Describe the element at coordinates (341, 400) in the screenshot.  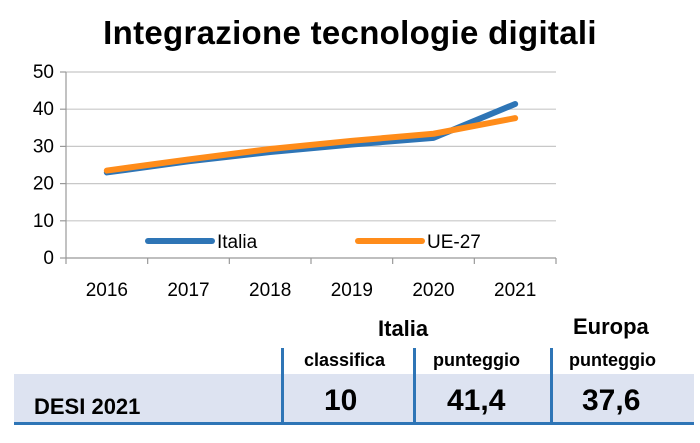
I see `italia-classifica-value: 10` at that location.